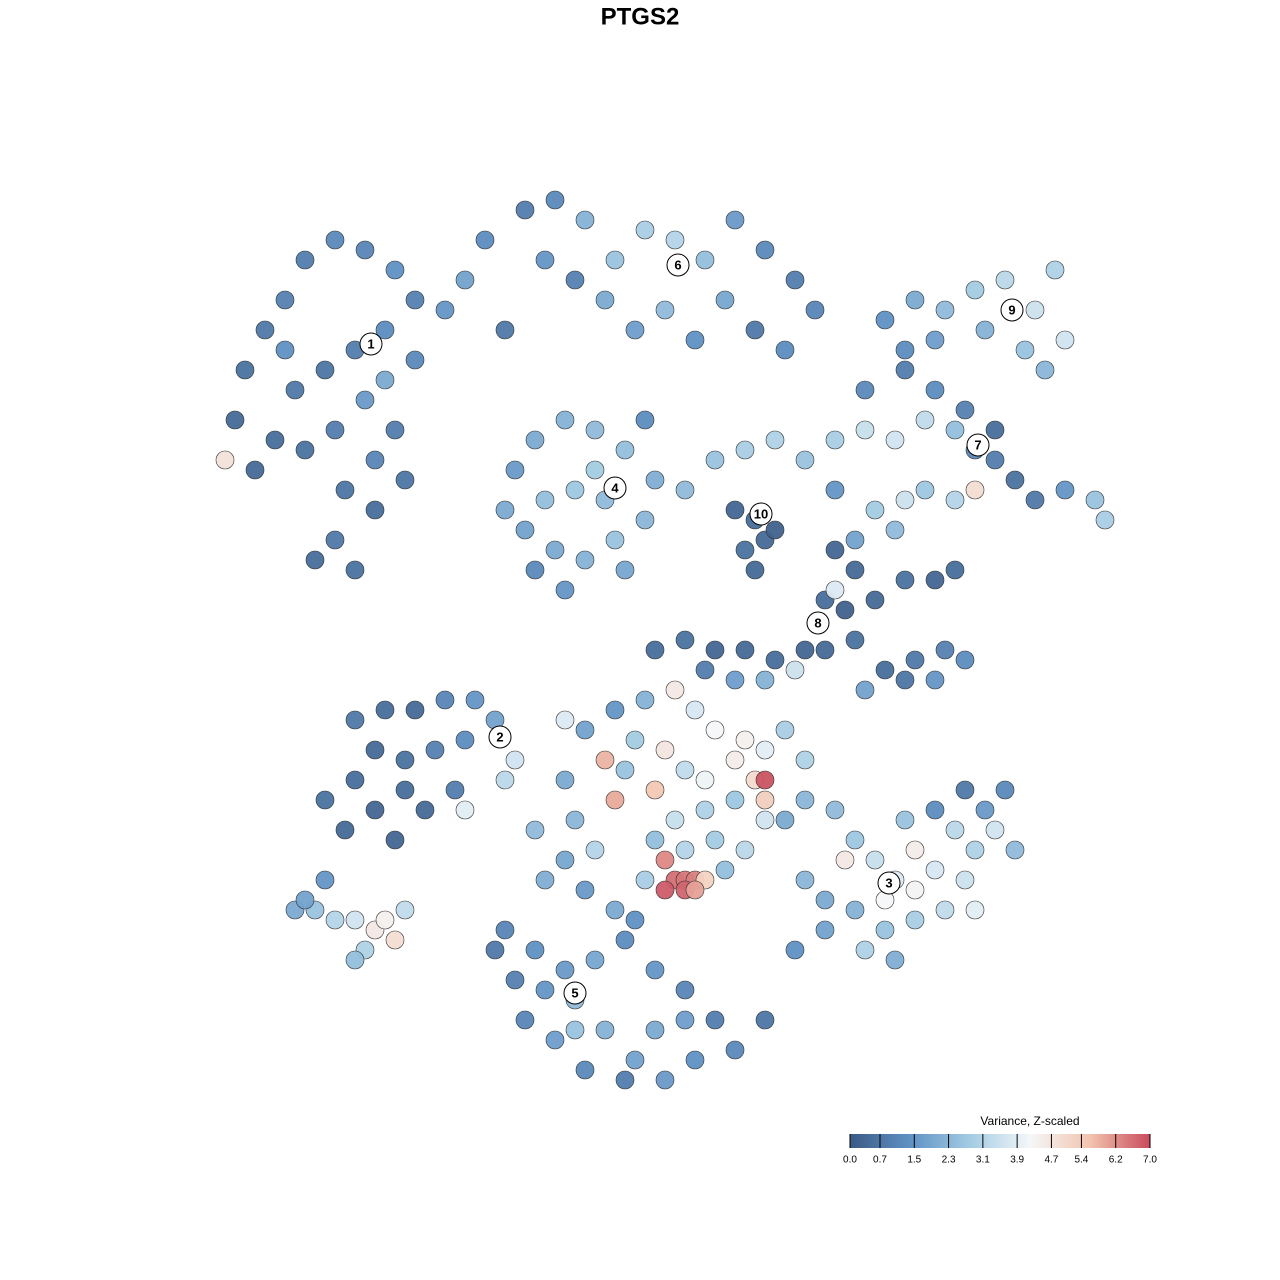 This screenshot has width=1280, height=1280. Describe the element at coordinates (640, 16) in the screenshot. I see `chart-title: PTGS2` at that location.